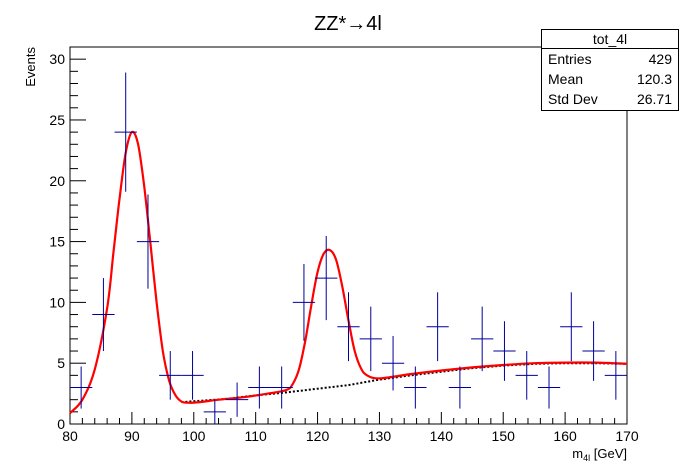 This screenshot has width=696, height=472. What do you see at coordinates (348, 24) in the screenshot?
I see `chart-title: ZZ*→4l` at bounding box center [348, 24].